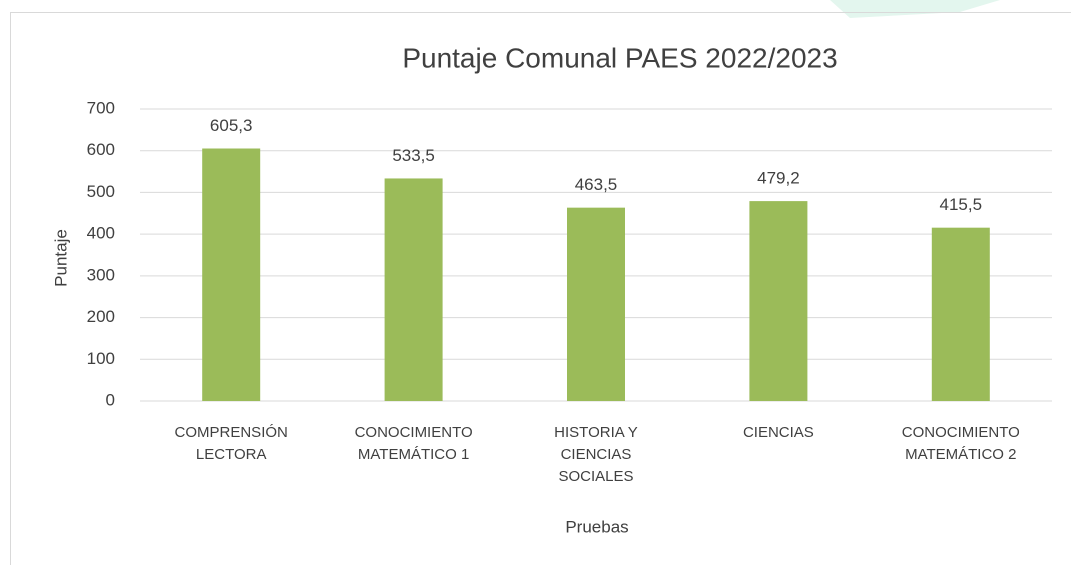 The image size is (1071, 565). What do you see at coordinates (101, 274) in the screenshot?
I see `y-tick-label: 300` at bounding box center [101, 274].